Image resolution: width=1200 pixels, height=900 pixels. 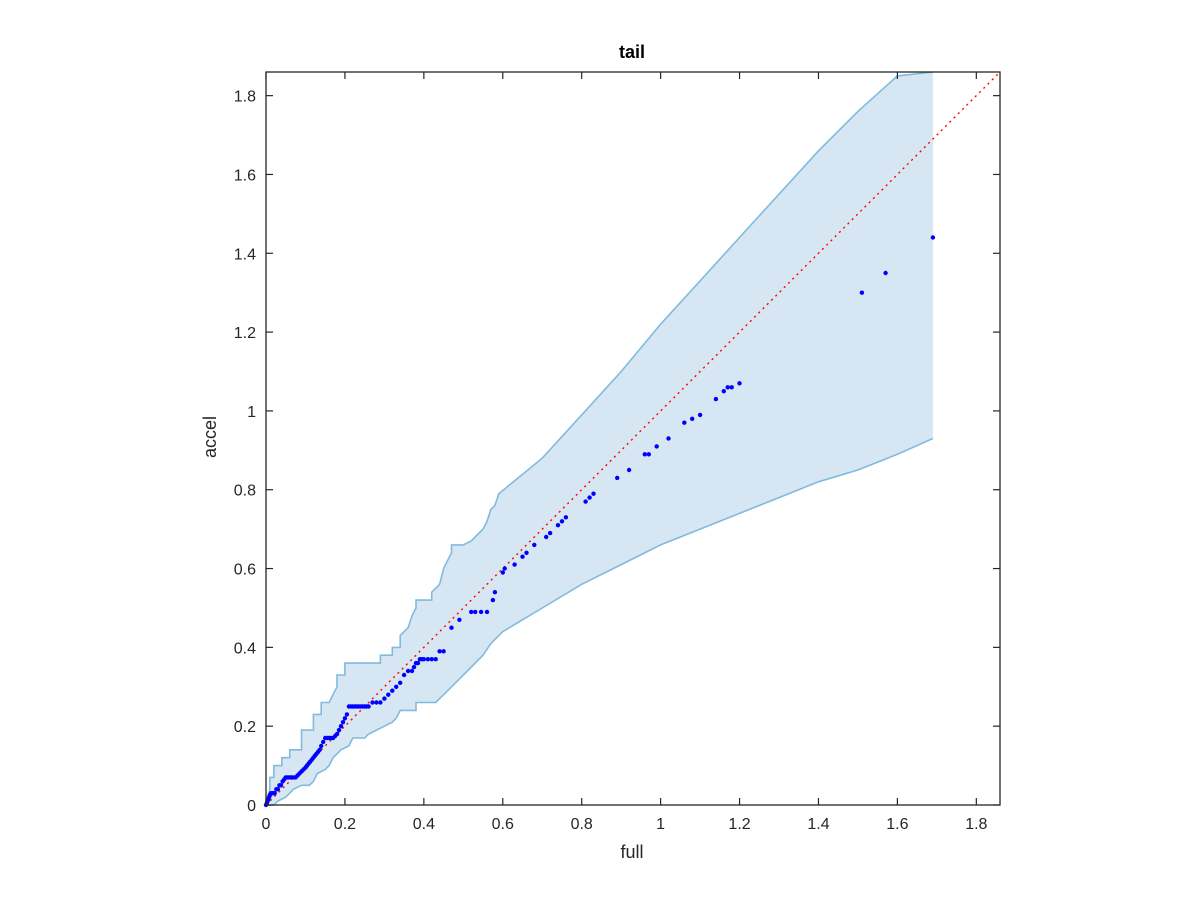 What do you see at coordinates (424, 824) in the screenshot?
I see `x-tick-label: 0.4` at bounding box center [424, 824].